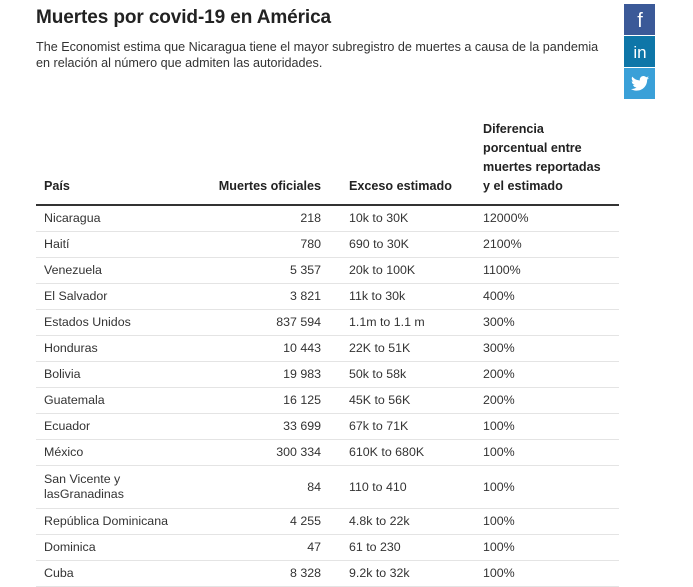 This screenshot has width=693, height=587. What do you see at coordinates (547, 296) in the screenshot?
I see `cell-difference: 400%` at bounding box center [547, 296].